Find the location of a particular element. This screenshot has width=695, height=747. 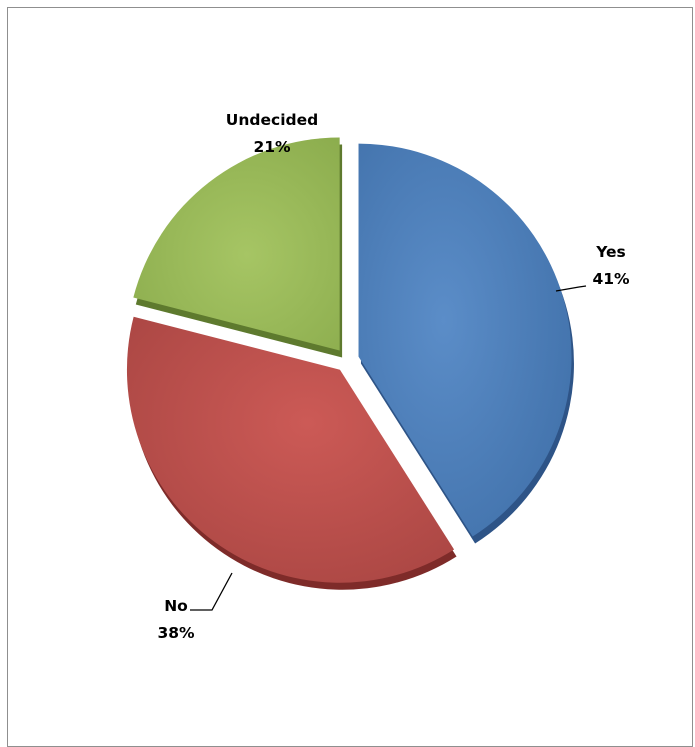

label-undecided-percent: 21% is located at coordinates (272, 147).